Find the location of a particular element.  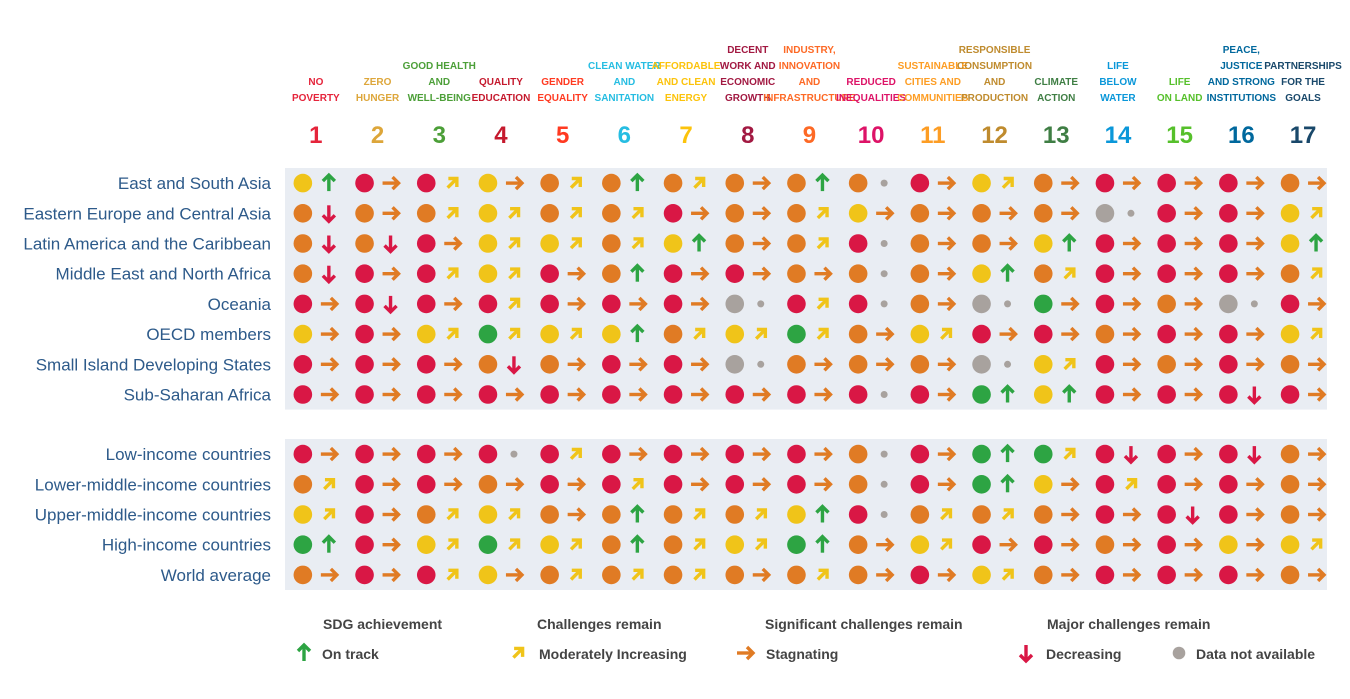

legend-trend-label: On track is located at coordinates (350, 654).